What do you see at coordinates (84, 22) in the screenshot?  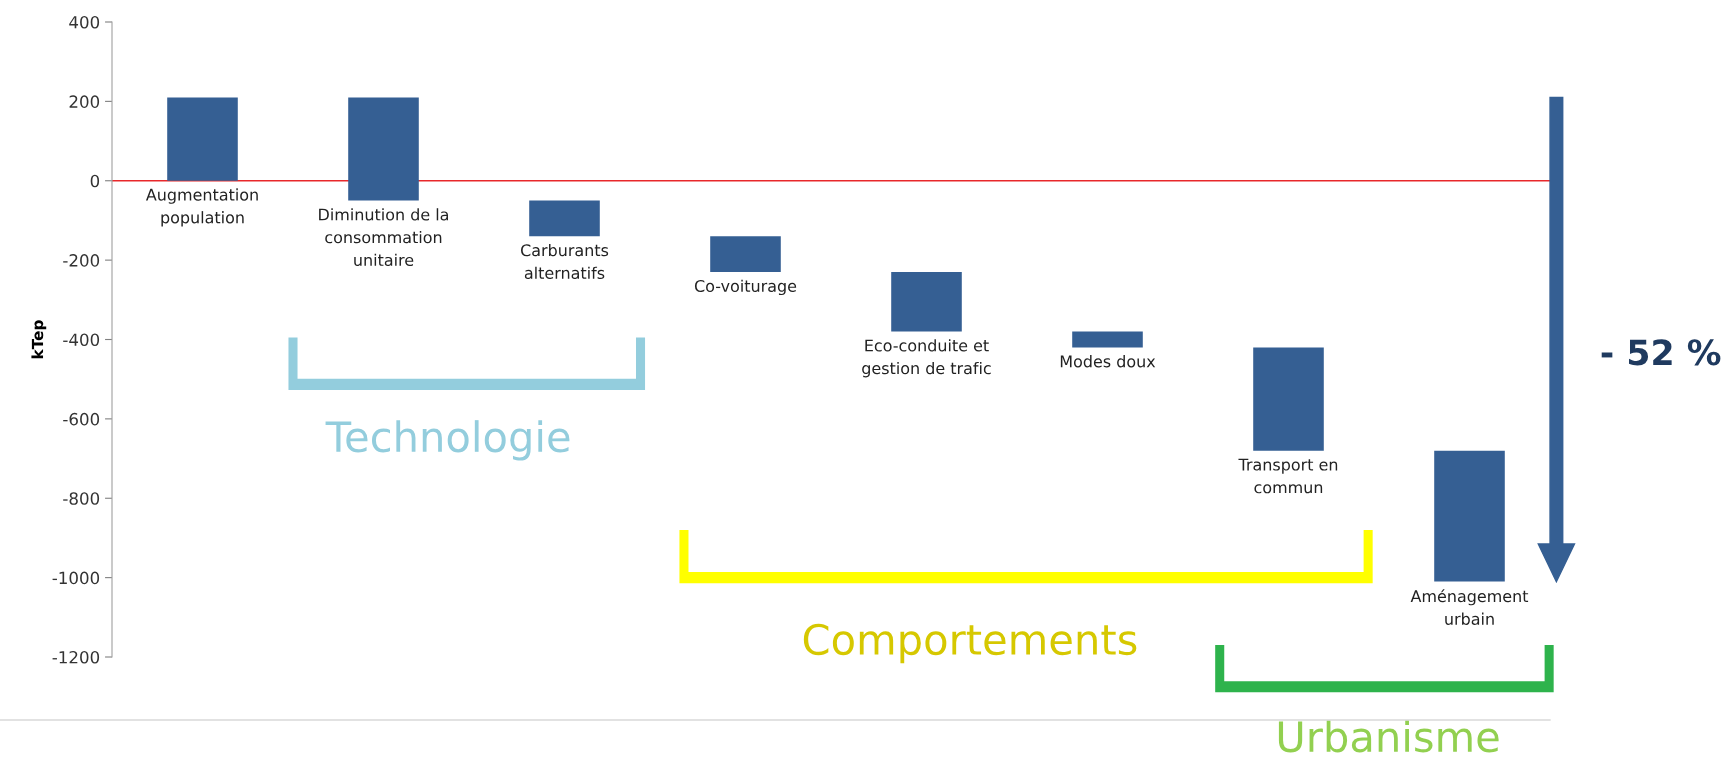 I see `y-tick-label: 400` at bounding box center [84, 22].